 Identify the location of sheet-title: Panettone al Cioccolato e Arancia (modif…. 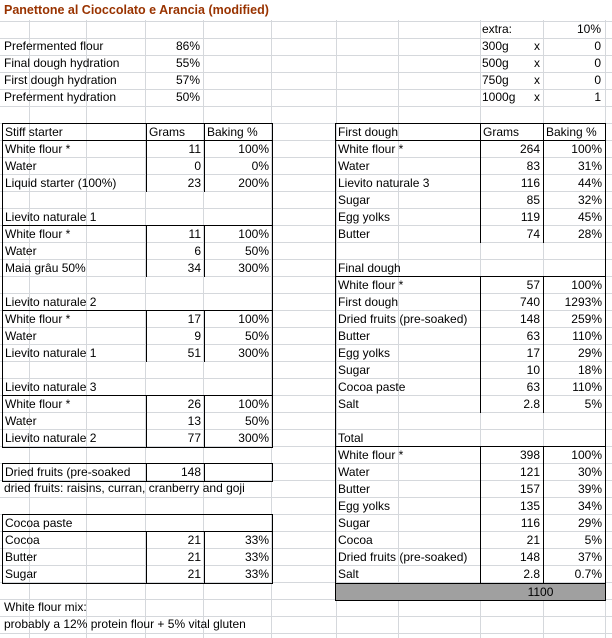
(136, 10).